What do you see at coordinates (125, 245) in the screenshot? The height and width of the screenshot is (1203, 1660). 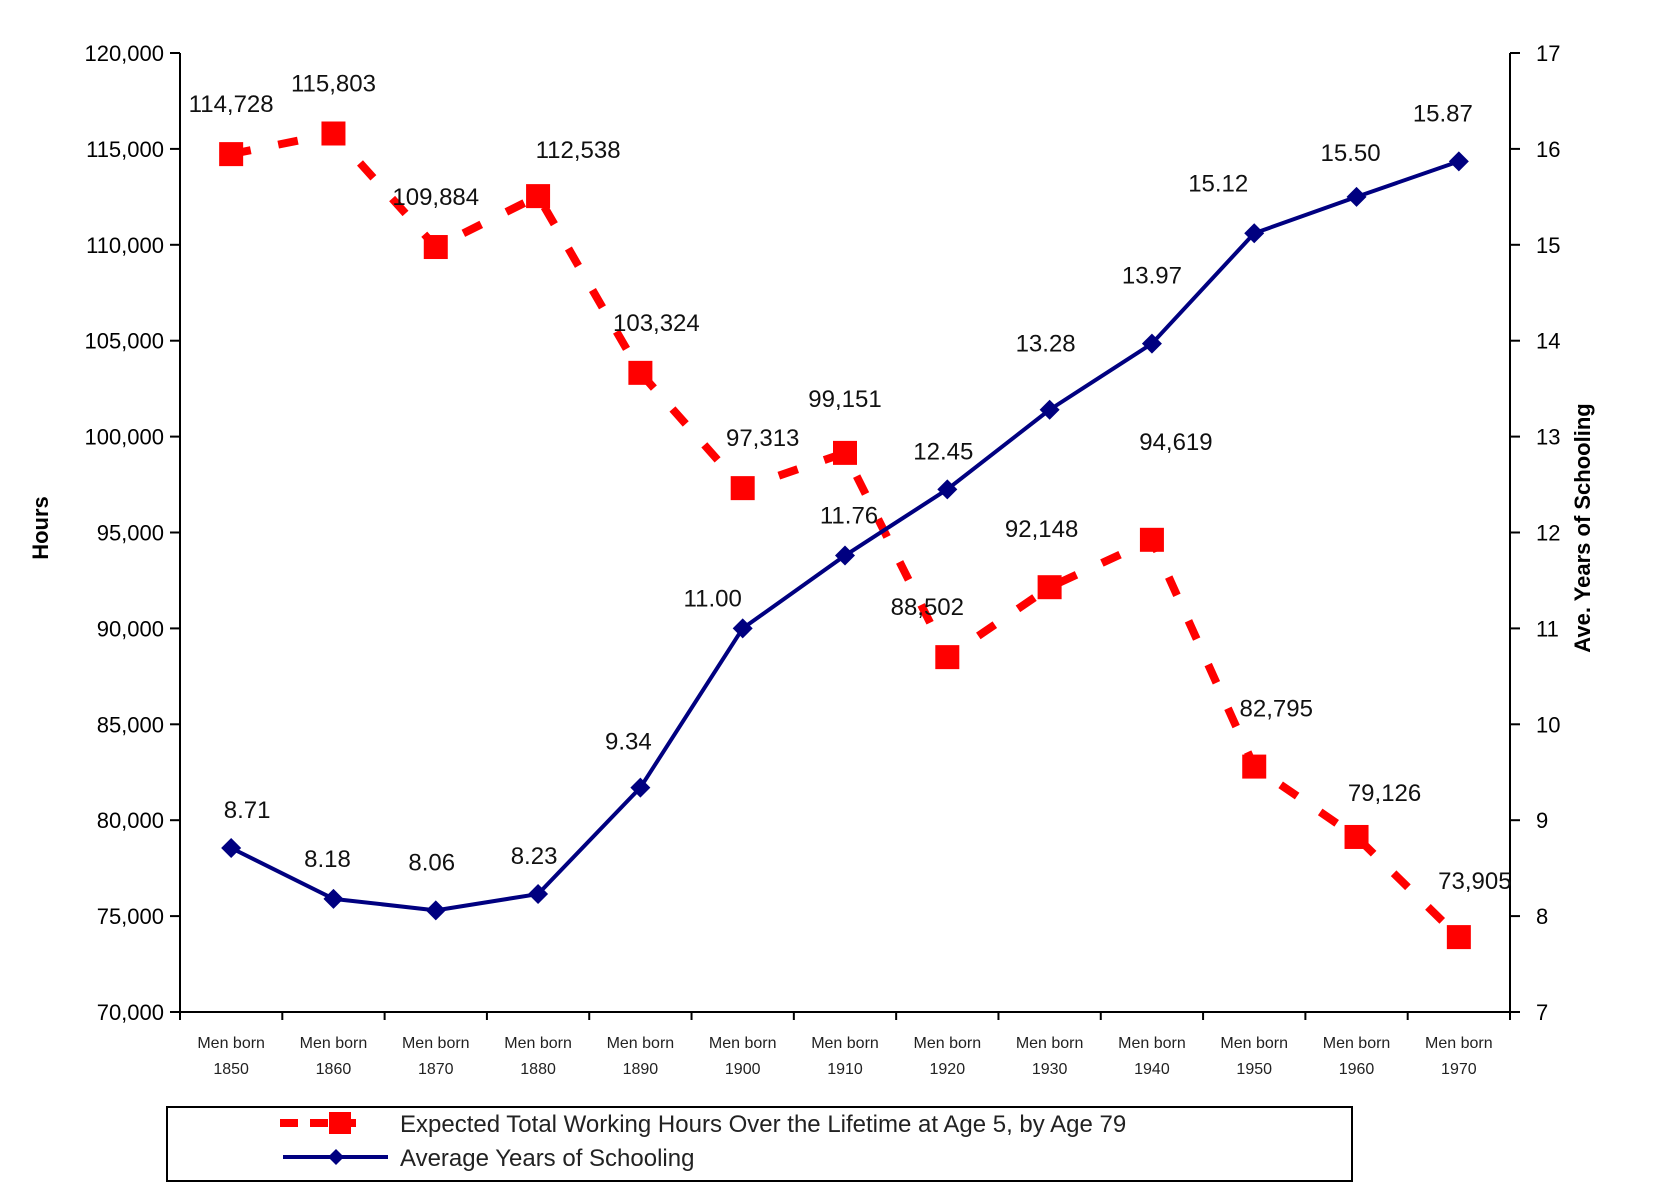 I see `left-tick-label: 110,000` at bounding box center [125, 245].